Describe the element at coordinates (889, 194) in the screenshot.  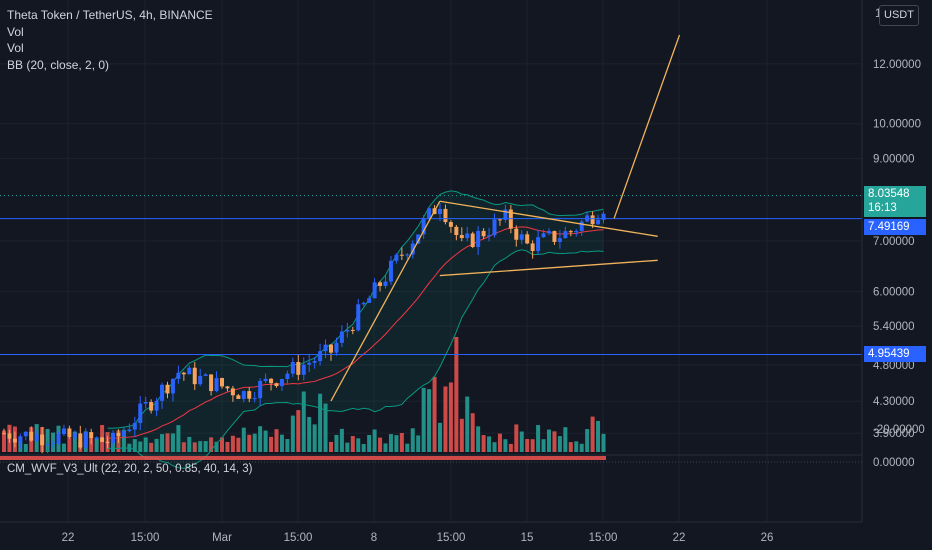
I see `last-price-value: 8.03548` at that location.